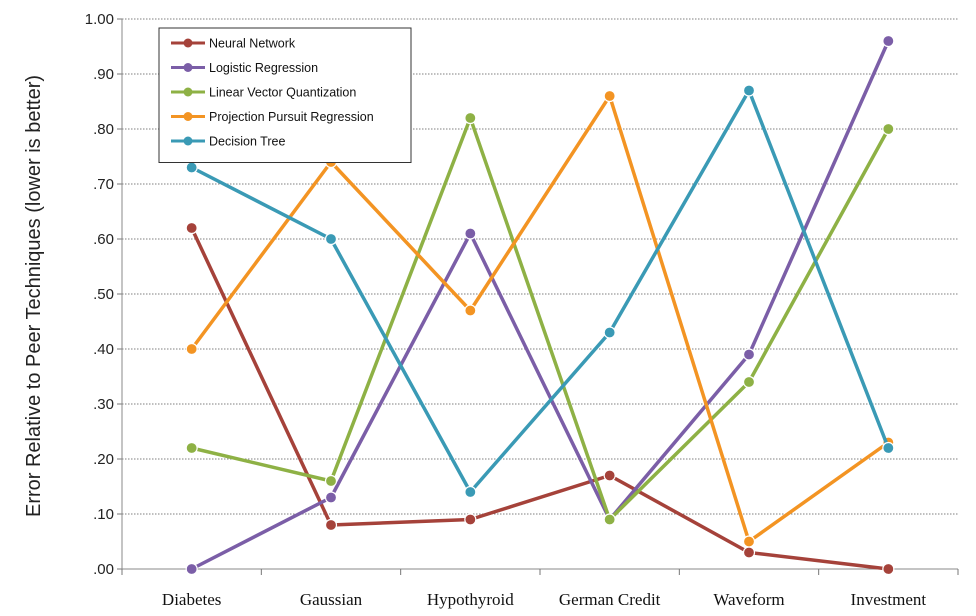  I want to click on legend-label: Decision Tree, so click(247, 142).